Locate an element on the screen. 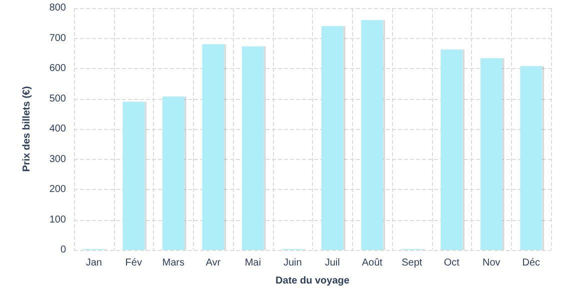 This screenshot has width=577, height=300. x-tick-label: Juin is located at coordinates (292, 263).